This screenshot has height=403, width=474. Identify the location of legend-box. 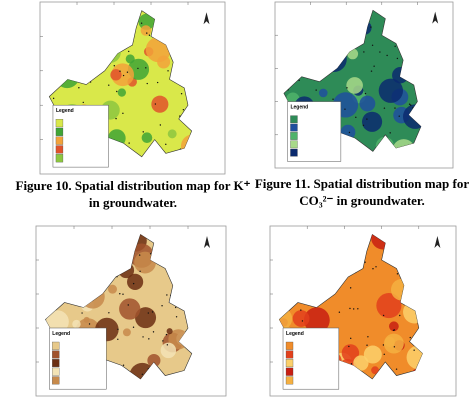
(80, 136).